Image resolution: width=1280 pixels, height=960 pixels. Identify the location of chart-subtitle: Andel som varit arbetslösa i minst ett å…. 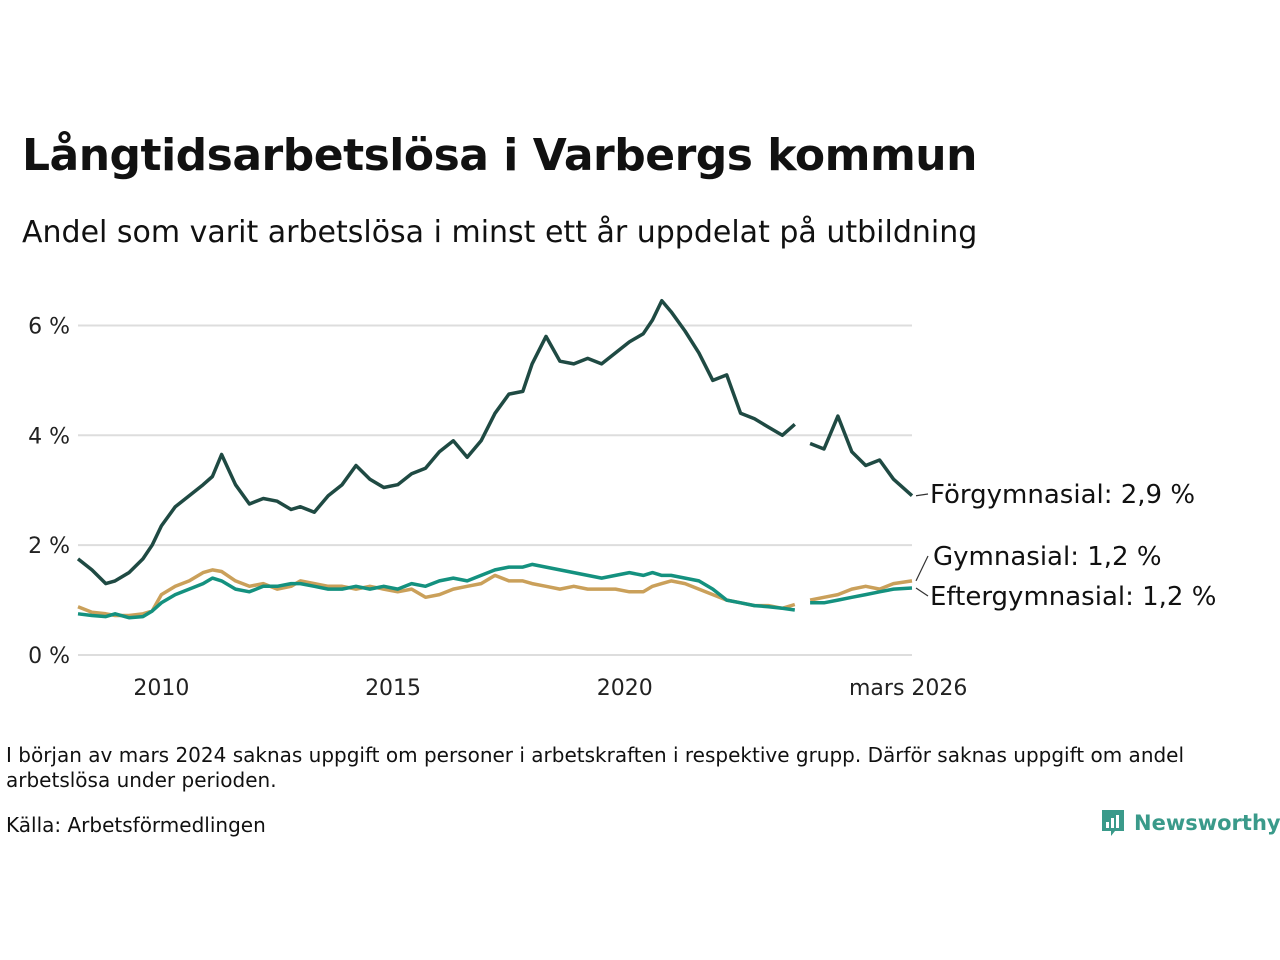
(500, 232).